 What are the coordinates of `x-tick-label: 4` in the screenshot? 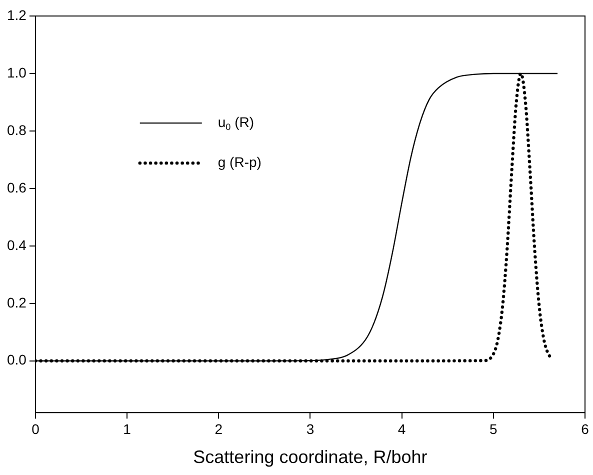 It's located at (402, 428).